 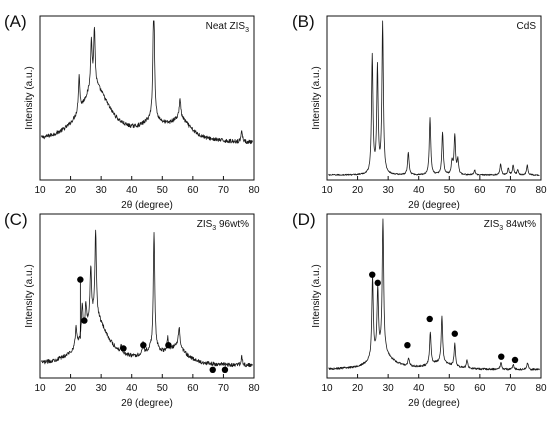 What do you see at coordinates (227, 27) in the screenshot?
I see `sample-name: Neat ZIS3` at bounding box center [227, 27].